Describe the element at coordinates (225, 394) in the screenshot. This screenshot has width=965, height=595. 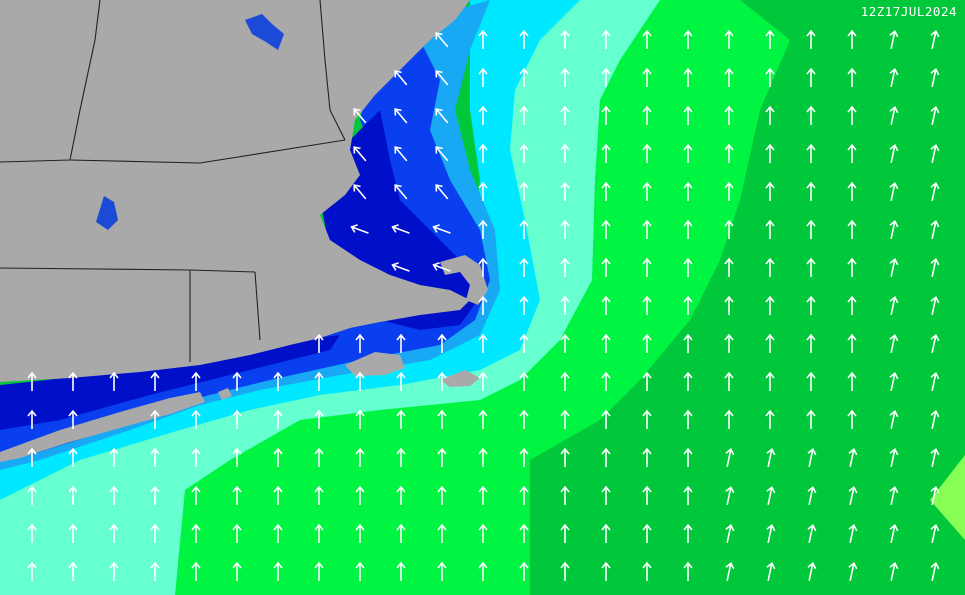
I see `land-block-island` at that location.